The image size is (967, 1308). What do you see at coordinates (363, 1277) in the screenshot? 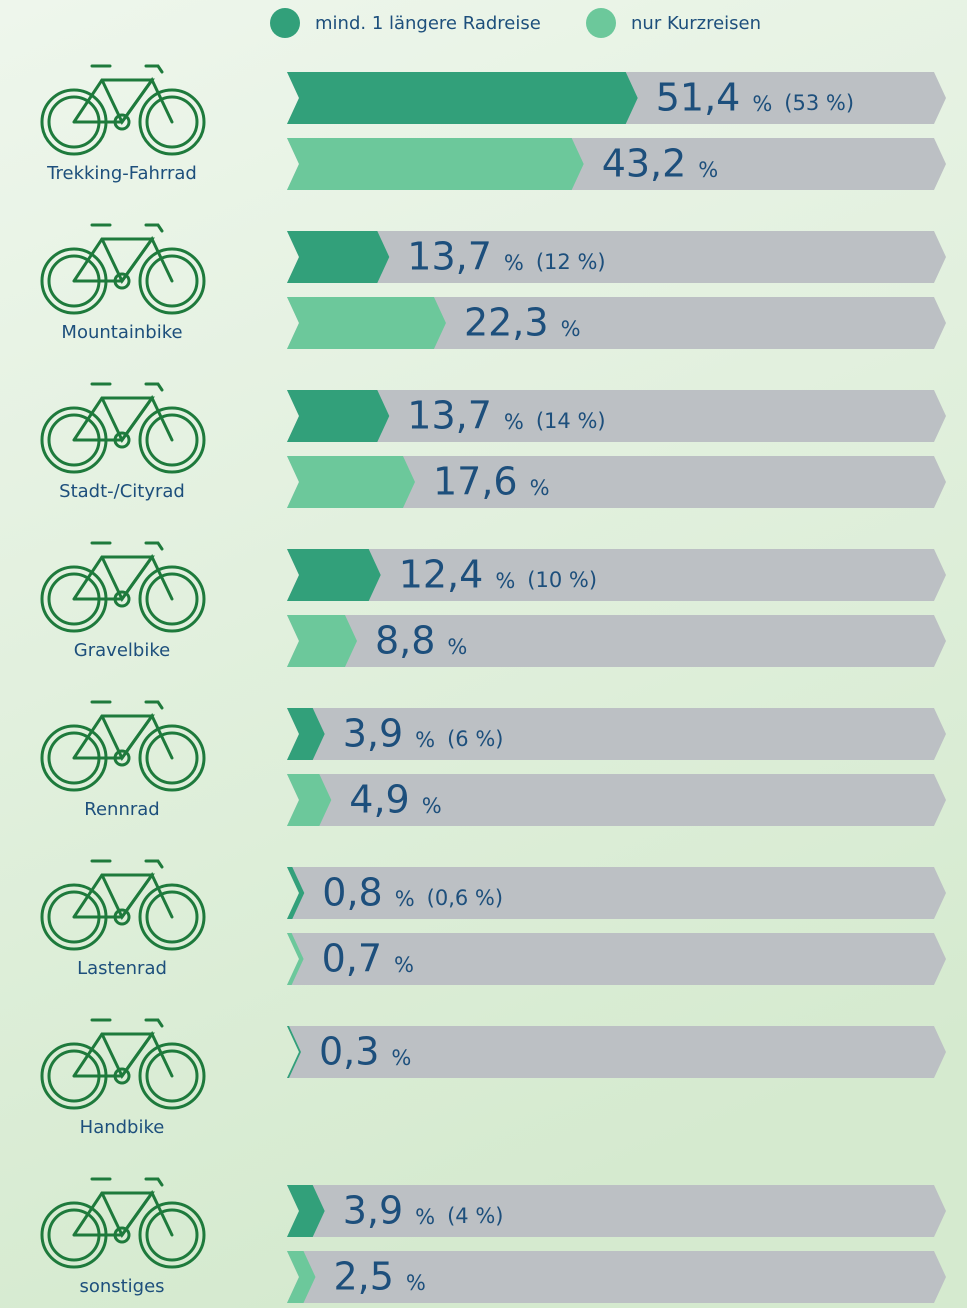
I see `value-label: 2,5` at bounding box center [363, 1277].